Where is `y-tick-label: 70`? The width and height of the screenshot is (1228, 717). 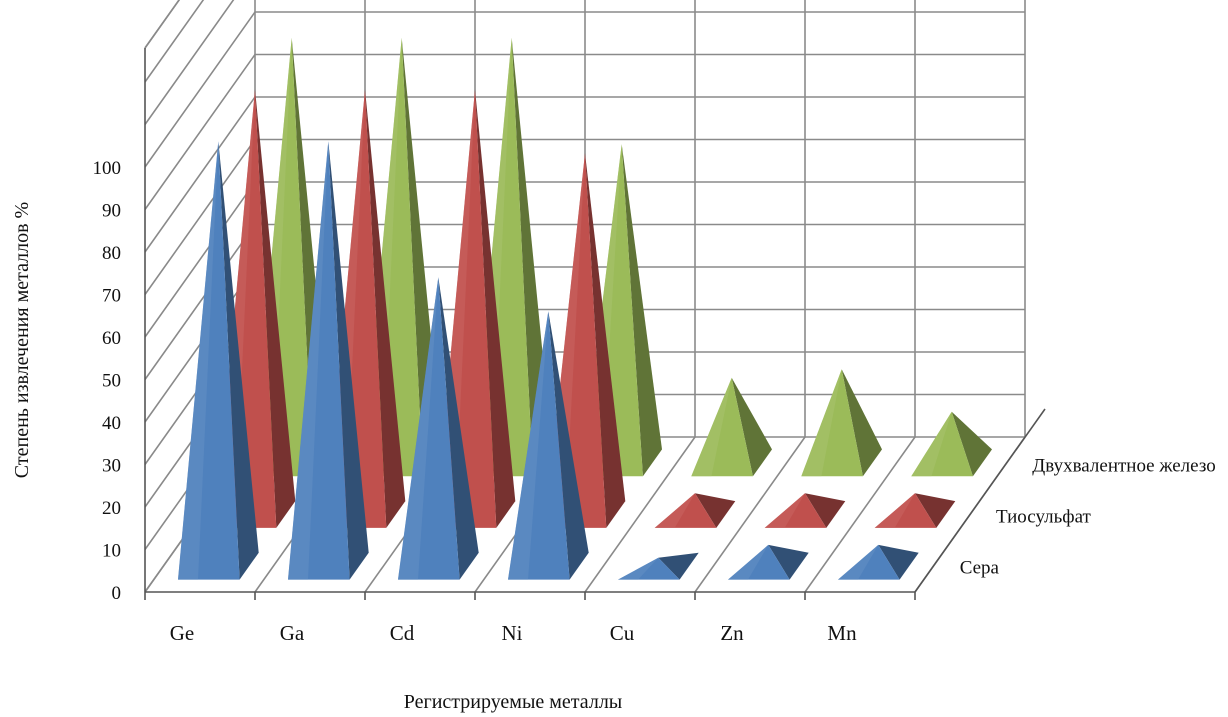 y-tick-label: 70 is located at coordinates (111, 296).